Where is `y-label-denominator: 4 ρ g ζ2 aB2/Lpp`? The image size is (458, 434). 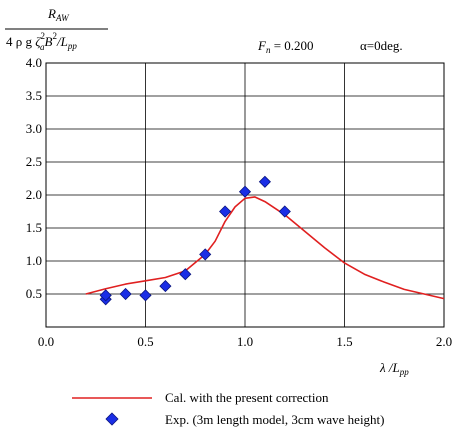
y-label-denominator: 4 ρ g ζ2 aB2/Lpp is located at coordinates (41, 41).